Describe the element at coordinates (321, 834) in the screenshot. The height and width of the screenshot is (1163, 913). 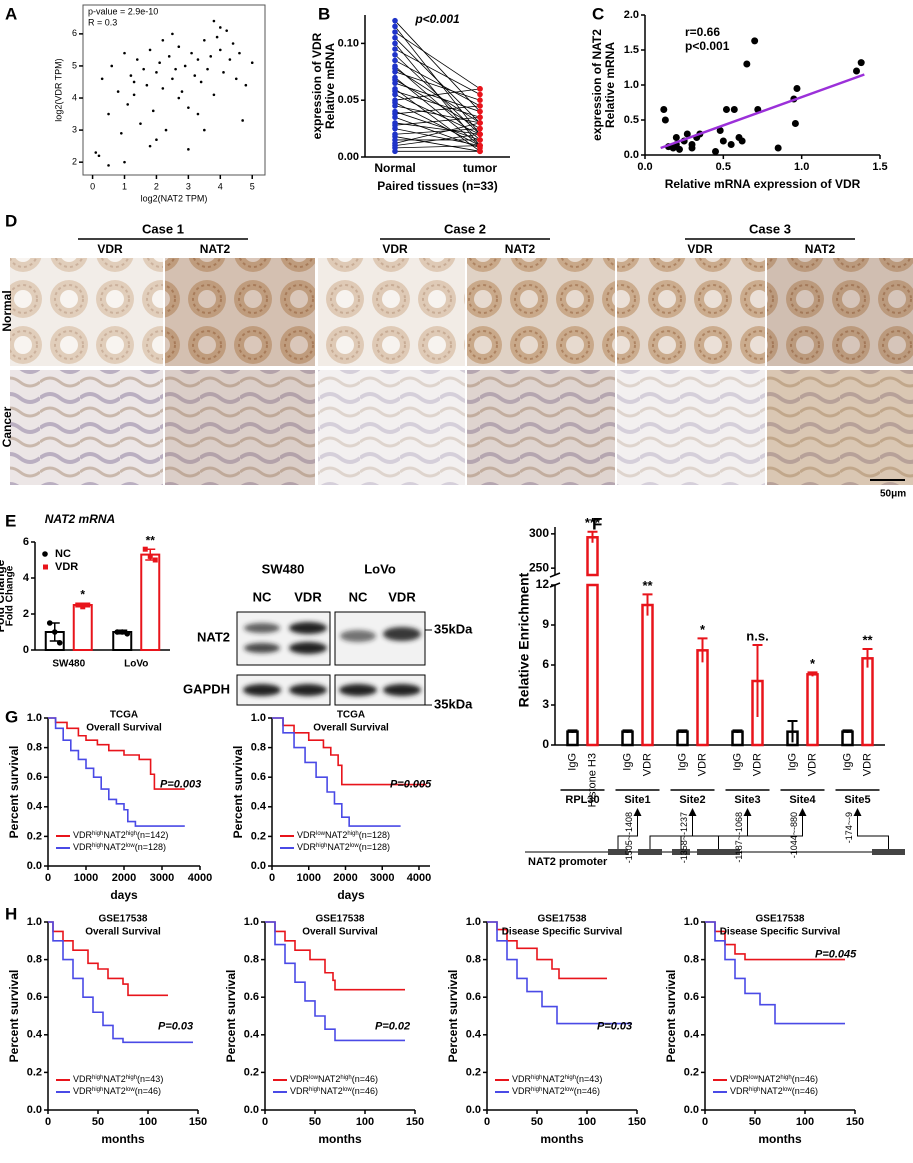
I see `legend-part: low` at that location.